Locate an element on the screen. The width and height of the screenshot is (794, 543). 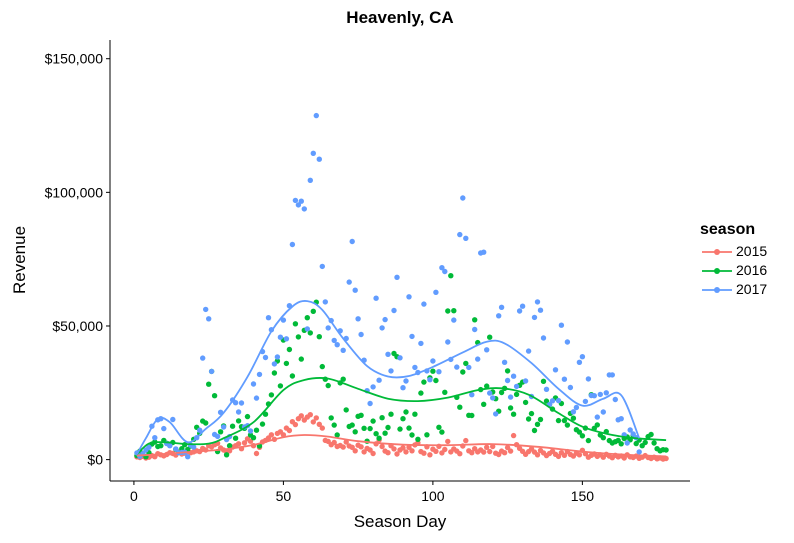
legend-item-2015: 2015 is located at coordinates (746, 251).